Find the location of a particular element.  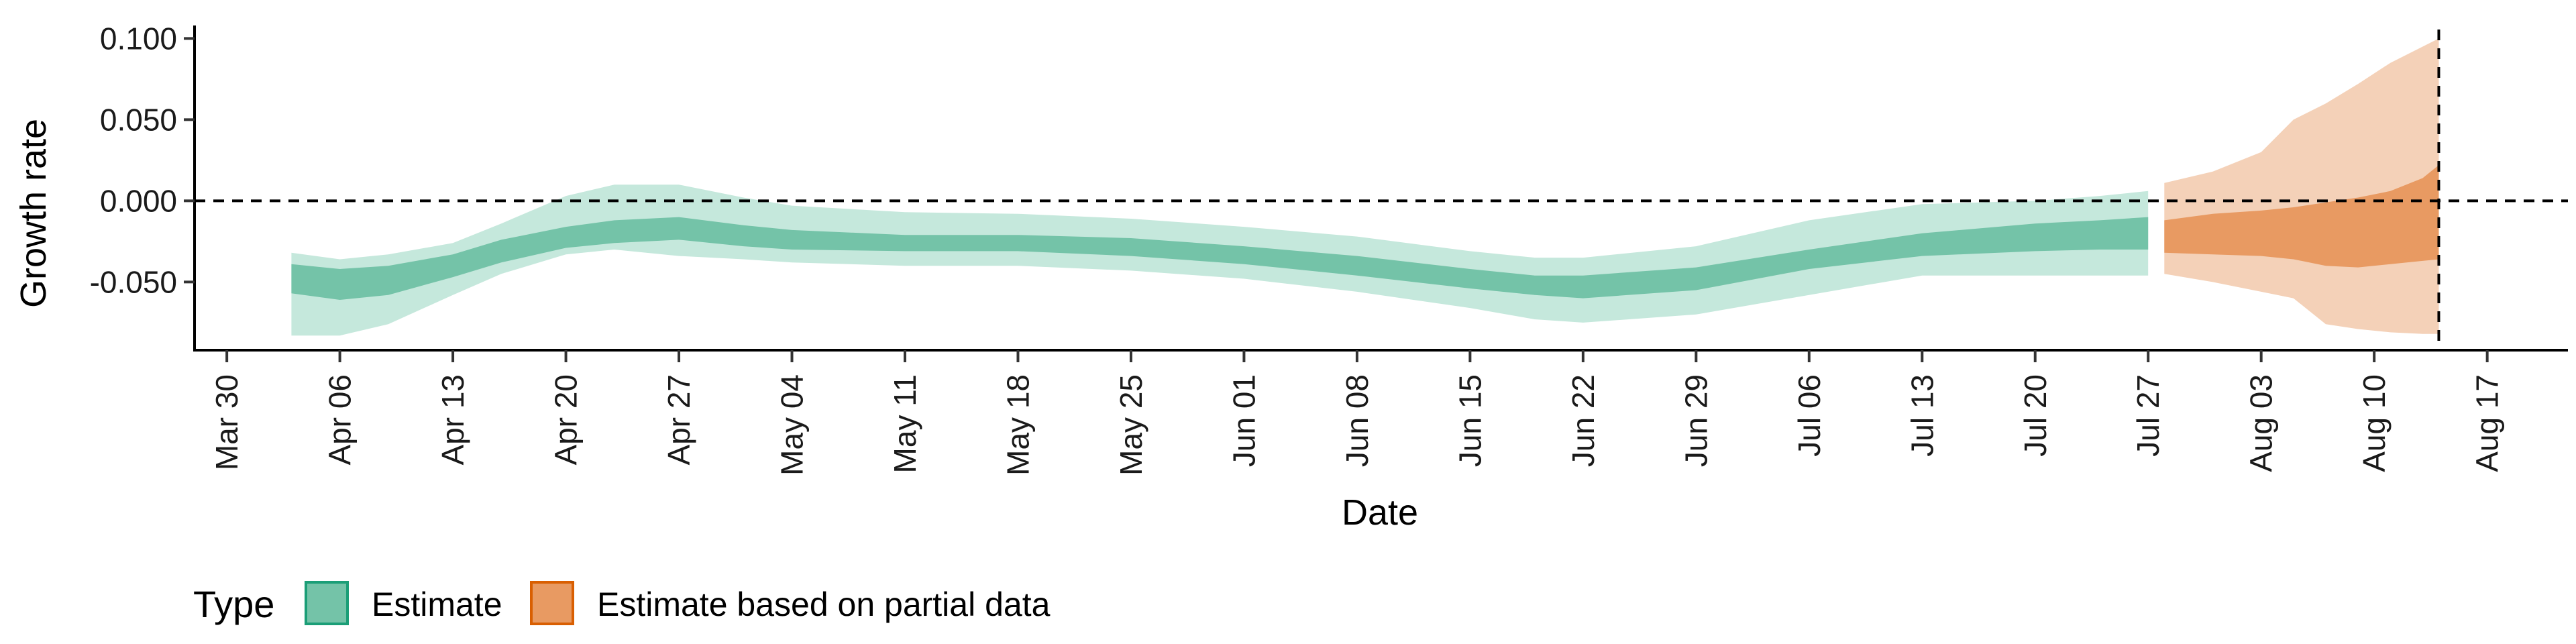

x-tick-label: Jun 22 is located at coordinates (1583, 420).